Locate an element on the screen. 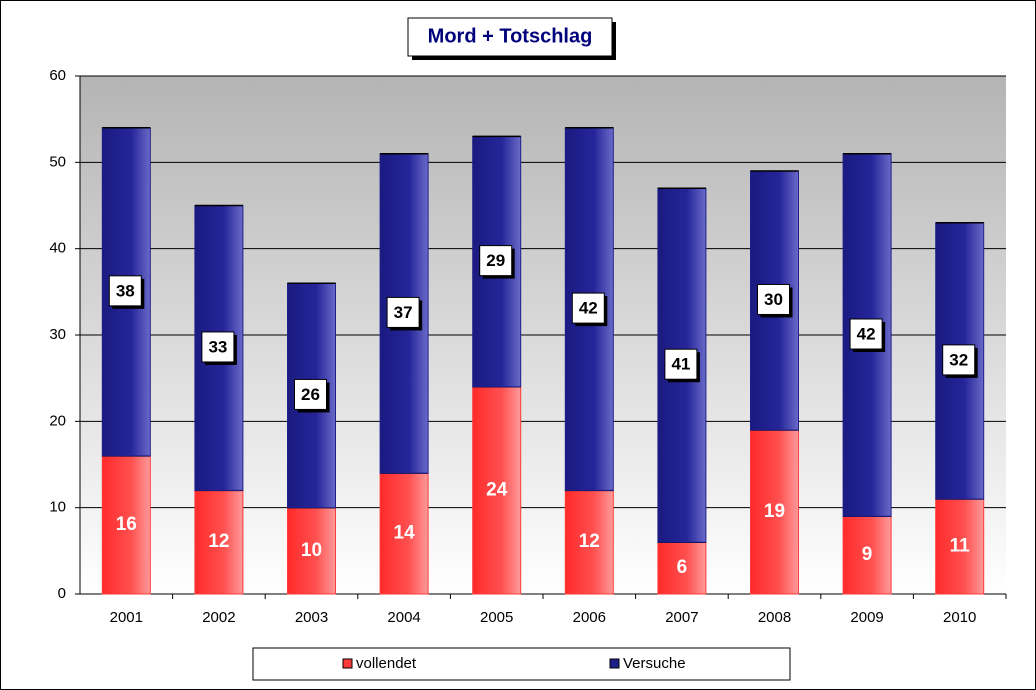 The height and width of the screenshot is (690, 1036). title-box is located at coordinates (510, 37).